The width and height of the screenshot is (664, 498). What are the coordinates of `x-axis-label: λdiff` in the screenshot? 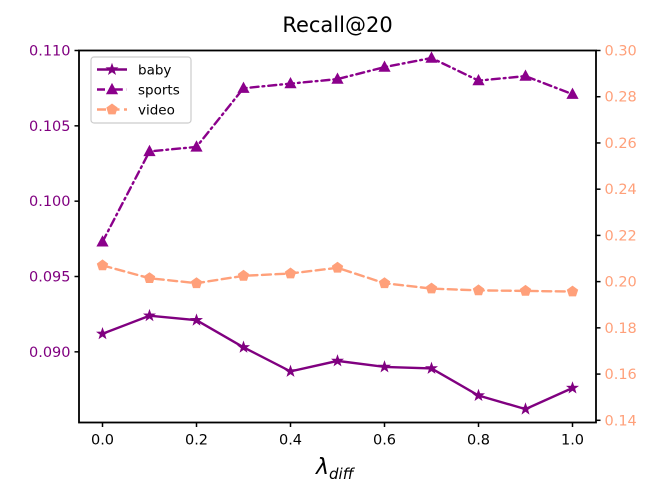 It's located at (335, 469).